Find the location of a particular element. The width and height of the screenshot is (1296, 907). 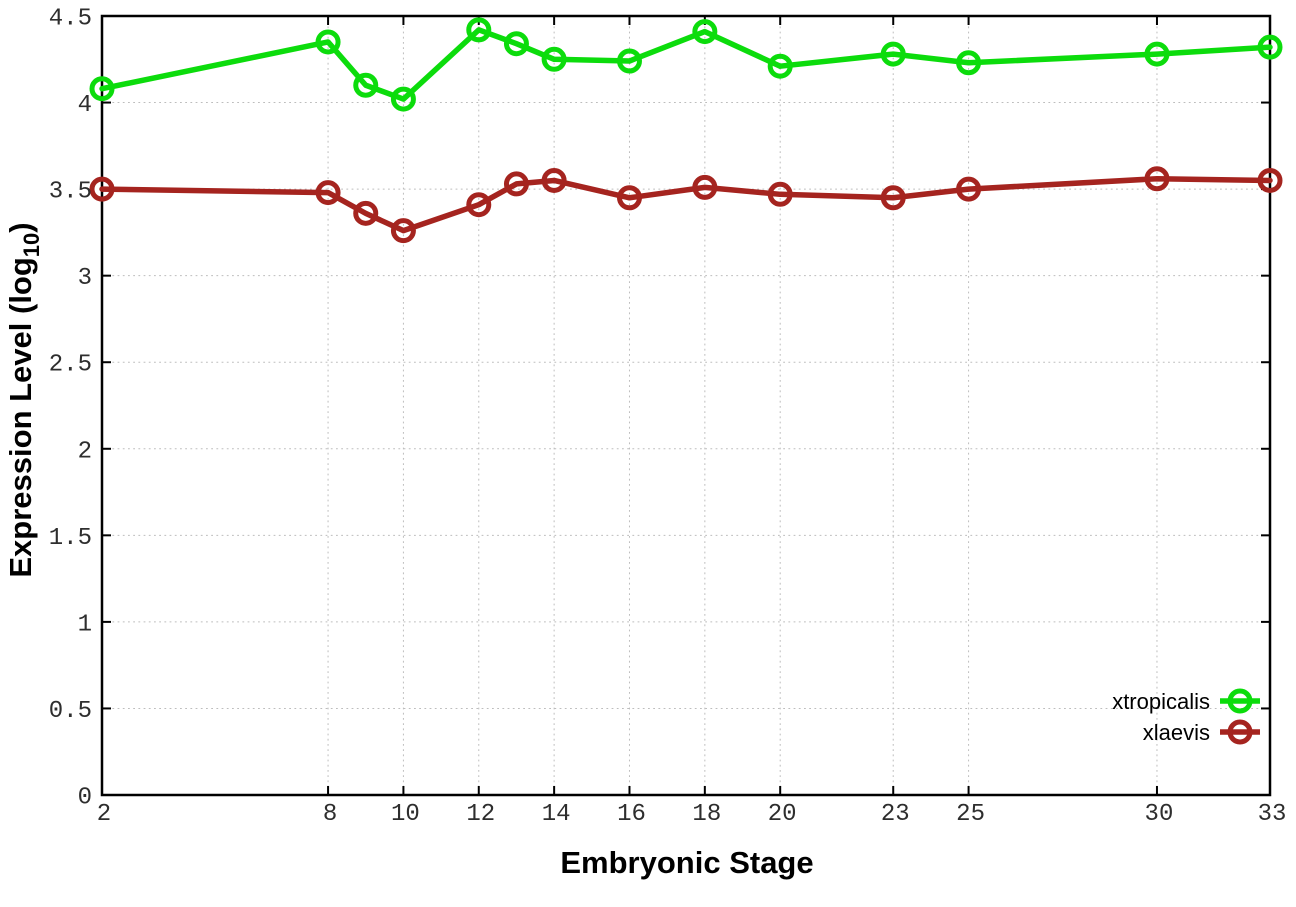

legend-label-xlaevis: xlaevis is located at coordinates (1176, 732).